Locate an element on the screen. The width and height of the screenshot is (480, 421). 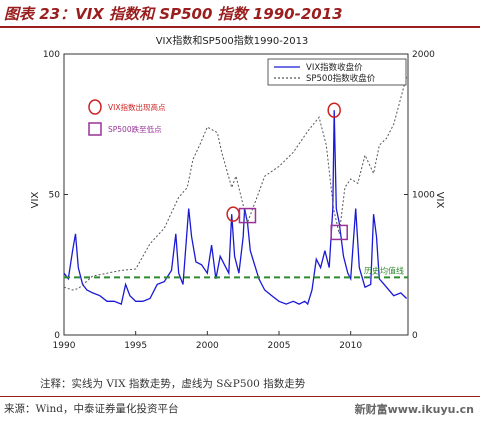
x-tick-label: 2000 is located at coordinates (207, 346).